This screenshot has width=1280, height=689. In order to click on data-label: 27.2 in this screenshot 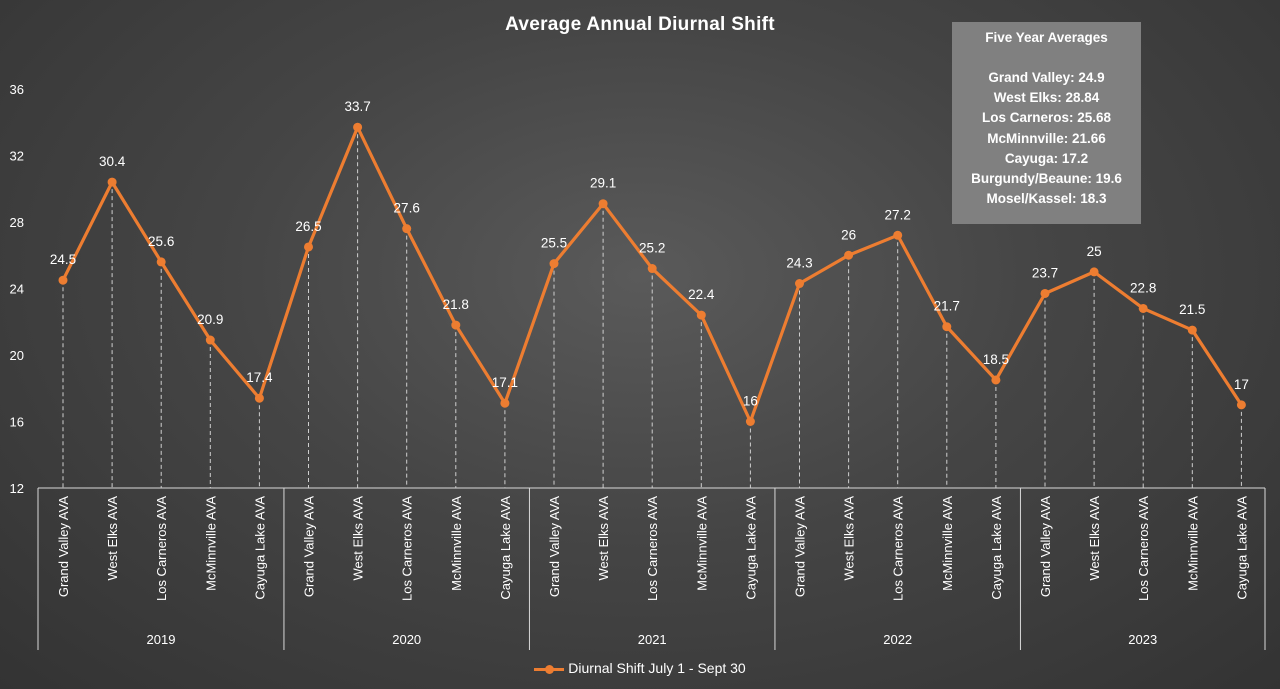, I will do `click(898, 214)`.